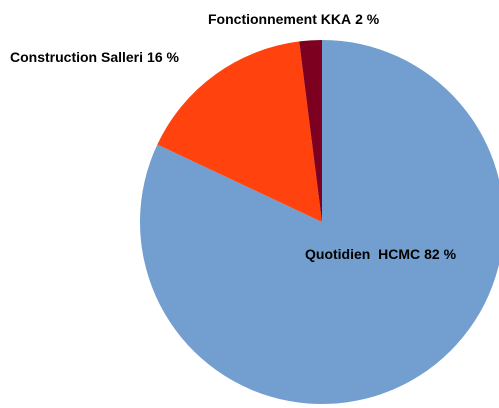  I want to click on slice-name: Fonctionnement KKA, so click(279, 19).